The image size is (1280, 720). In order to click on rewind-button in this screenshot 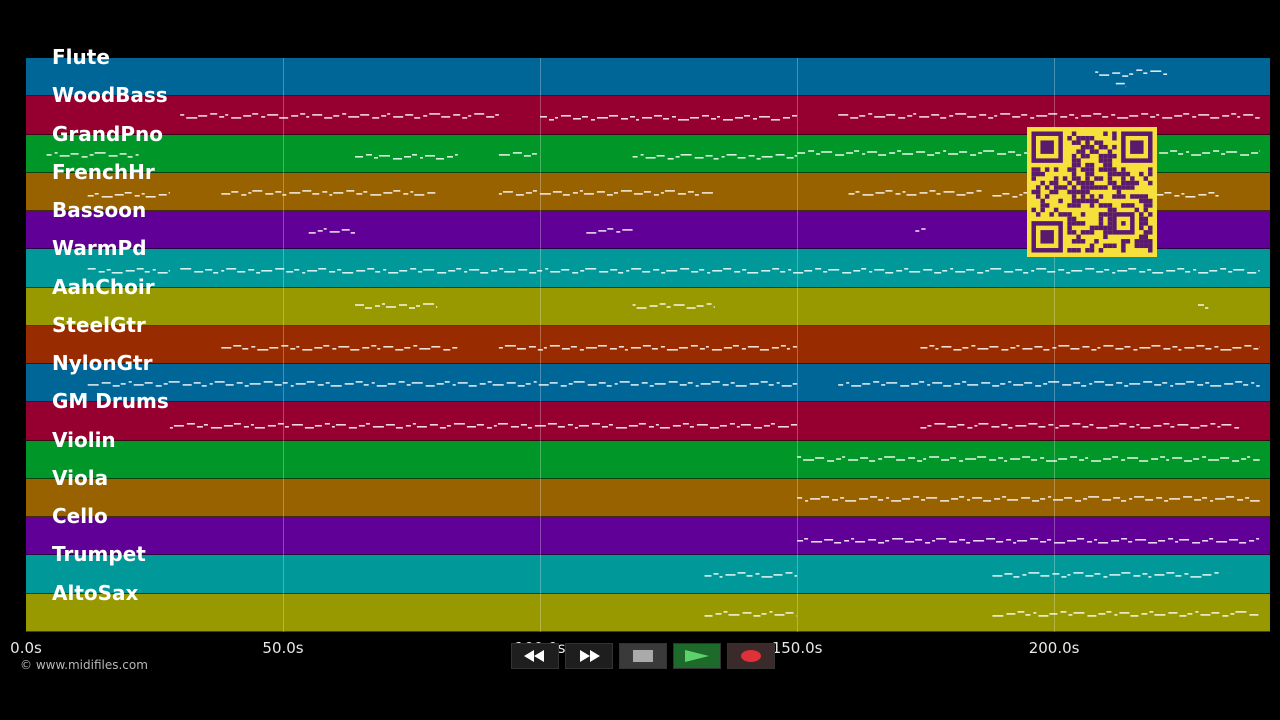, I will do `click(535, 656)`.